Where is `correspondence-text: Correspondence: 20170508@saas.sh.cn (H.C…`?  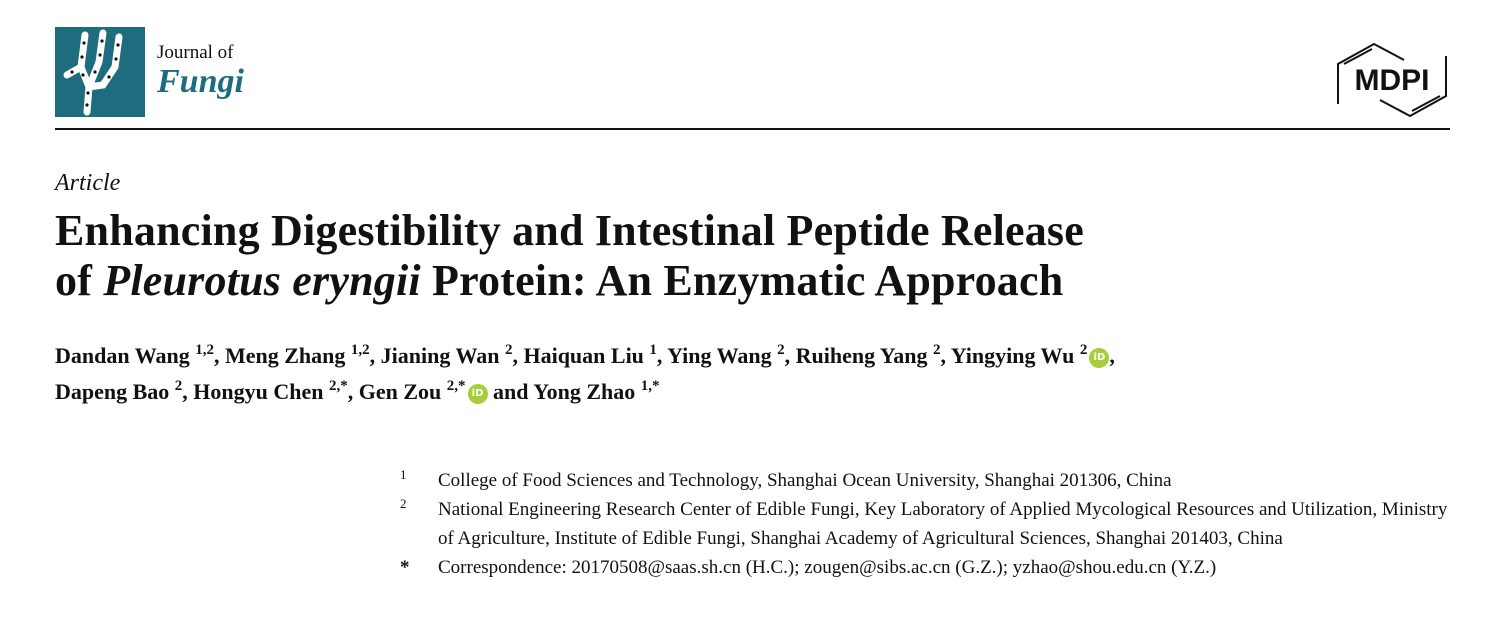 correspondence-text: Correspondence: 20170508@saas.sh.cn (H.C… is located at coordinates (827, 567).